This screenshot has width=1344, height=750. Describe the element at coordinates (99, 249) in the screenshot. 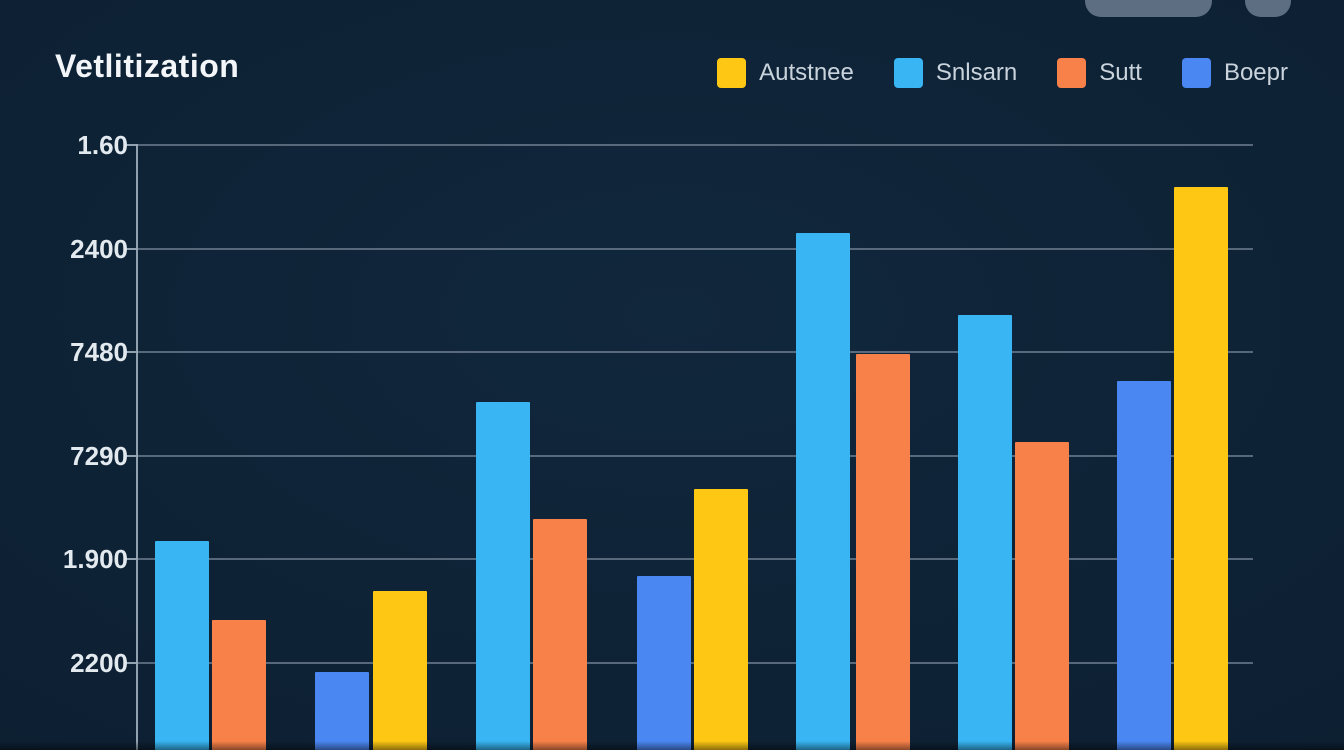

I see `y-axis-label: 2400` at that location.